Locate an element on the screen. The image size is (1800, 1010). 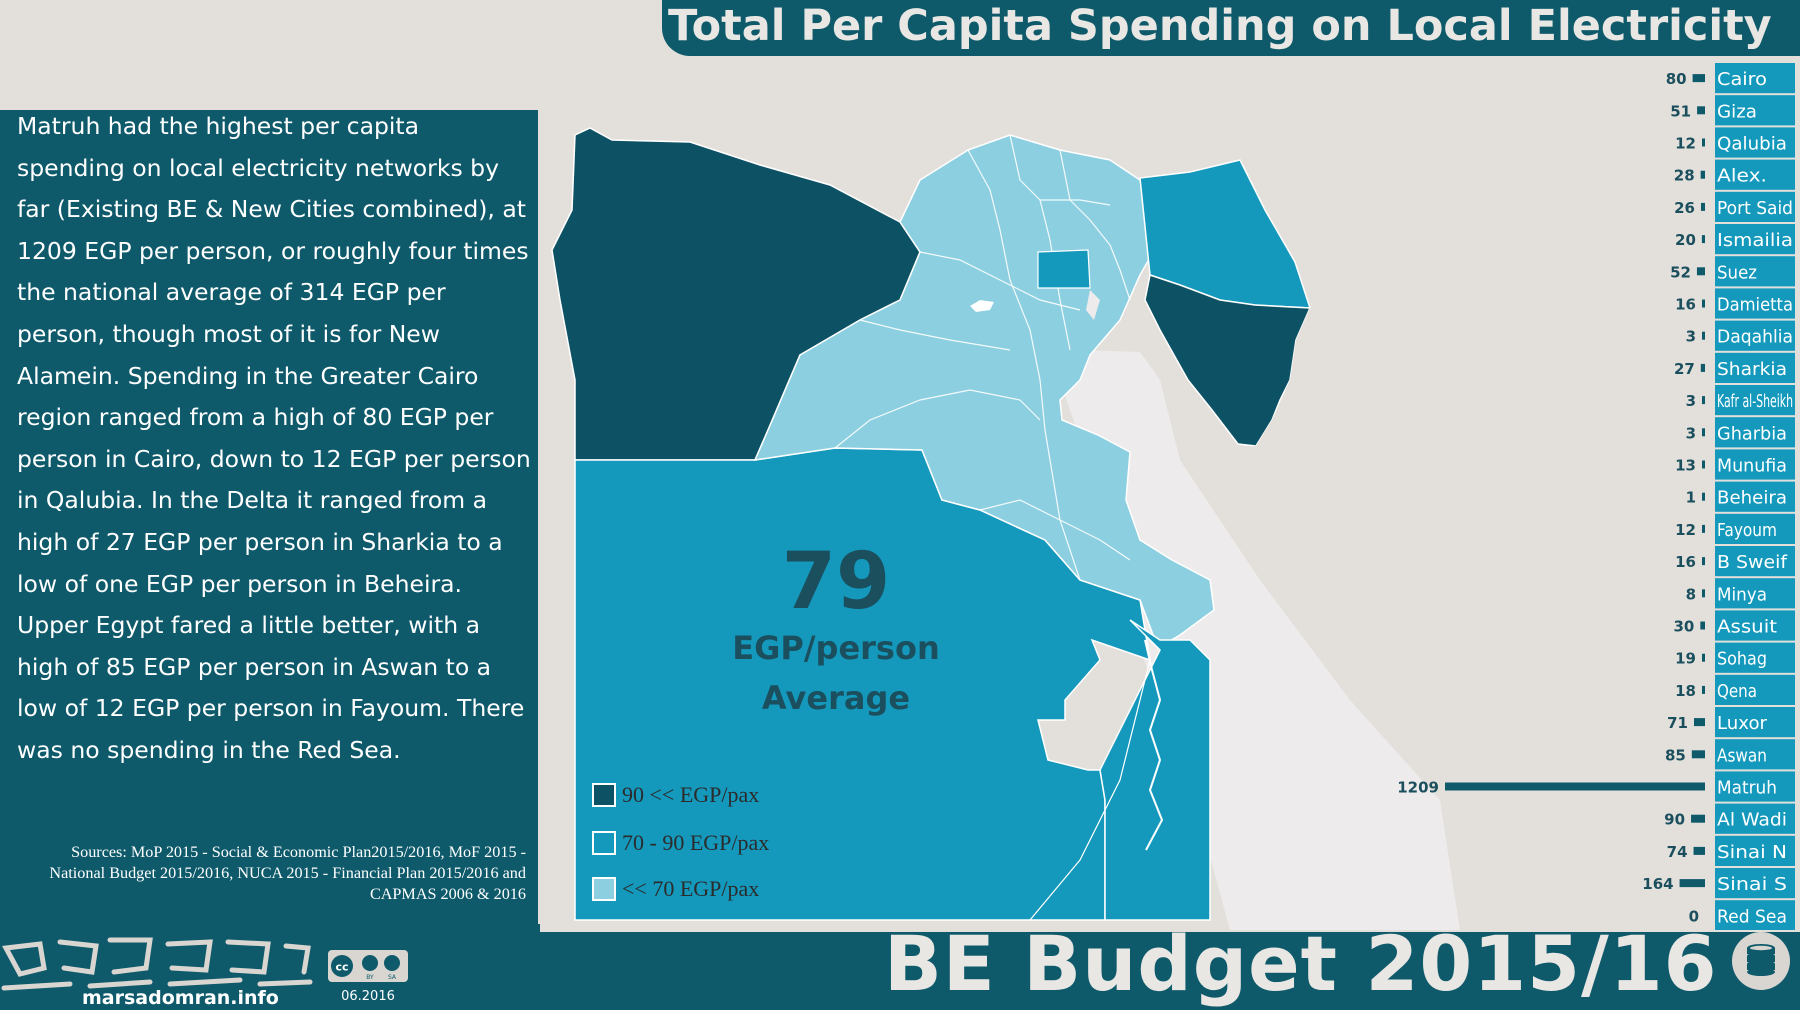
value-label: 19 is located at coordinates (1685, 659).